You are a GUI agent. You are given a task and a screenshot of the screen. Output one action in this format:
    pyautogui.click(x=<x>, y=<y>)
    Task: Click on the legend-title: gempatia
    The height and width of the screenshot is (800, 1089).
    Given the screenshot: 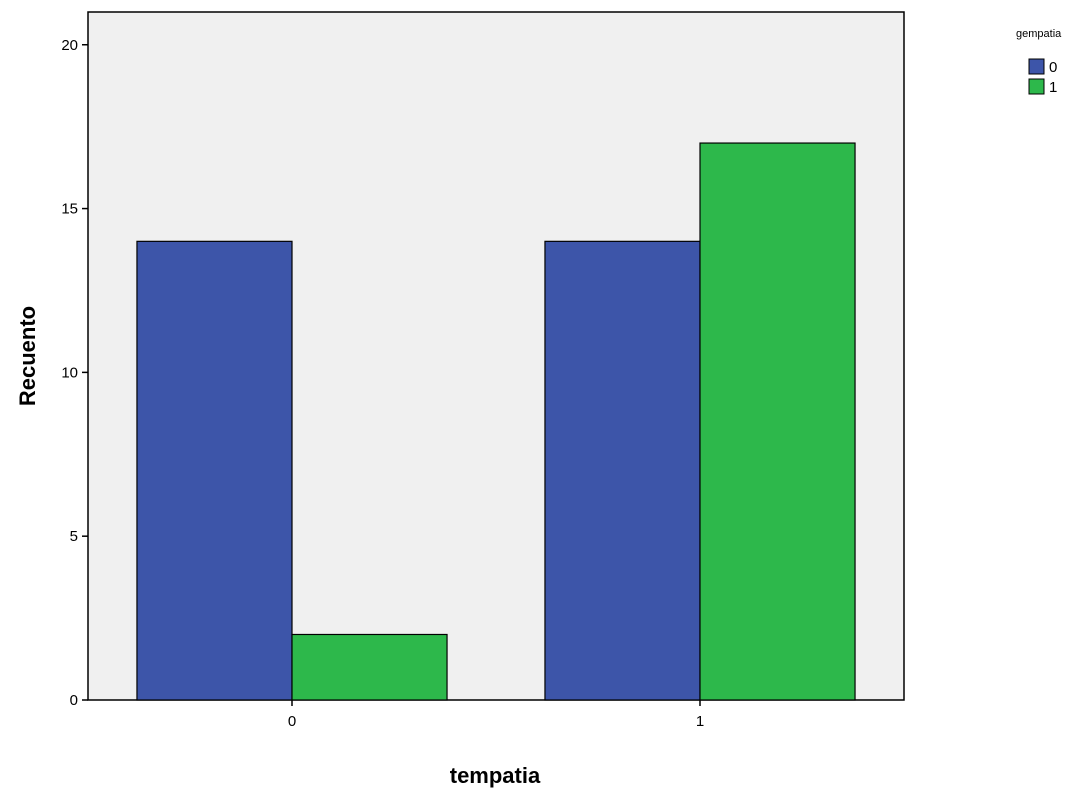 What is the action you would take?
    pyautogui.click(x=1039, y=34)
    